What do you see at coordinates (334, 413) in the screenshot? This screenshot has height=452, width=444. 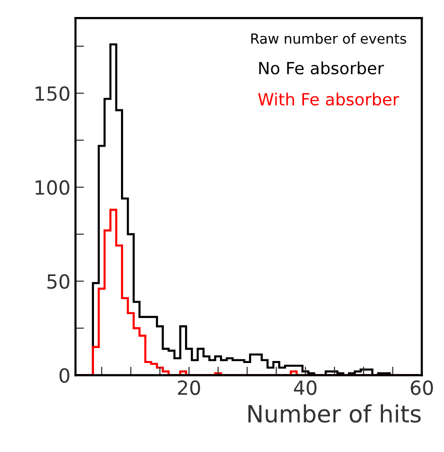 I see `x-axis-title: Number of hits` at bounding box center [334, 413].